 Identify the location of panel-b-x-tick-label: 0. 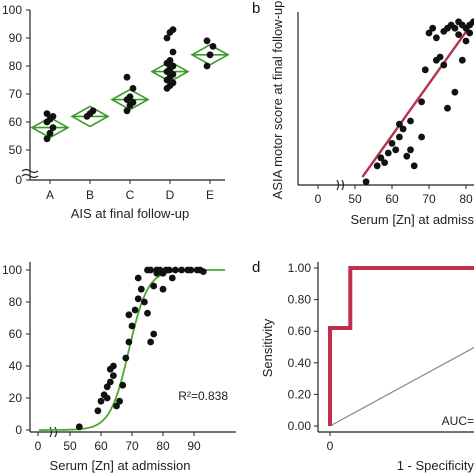
(318, 199).